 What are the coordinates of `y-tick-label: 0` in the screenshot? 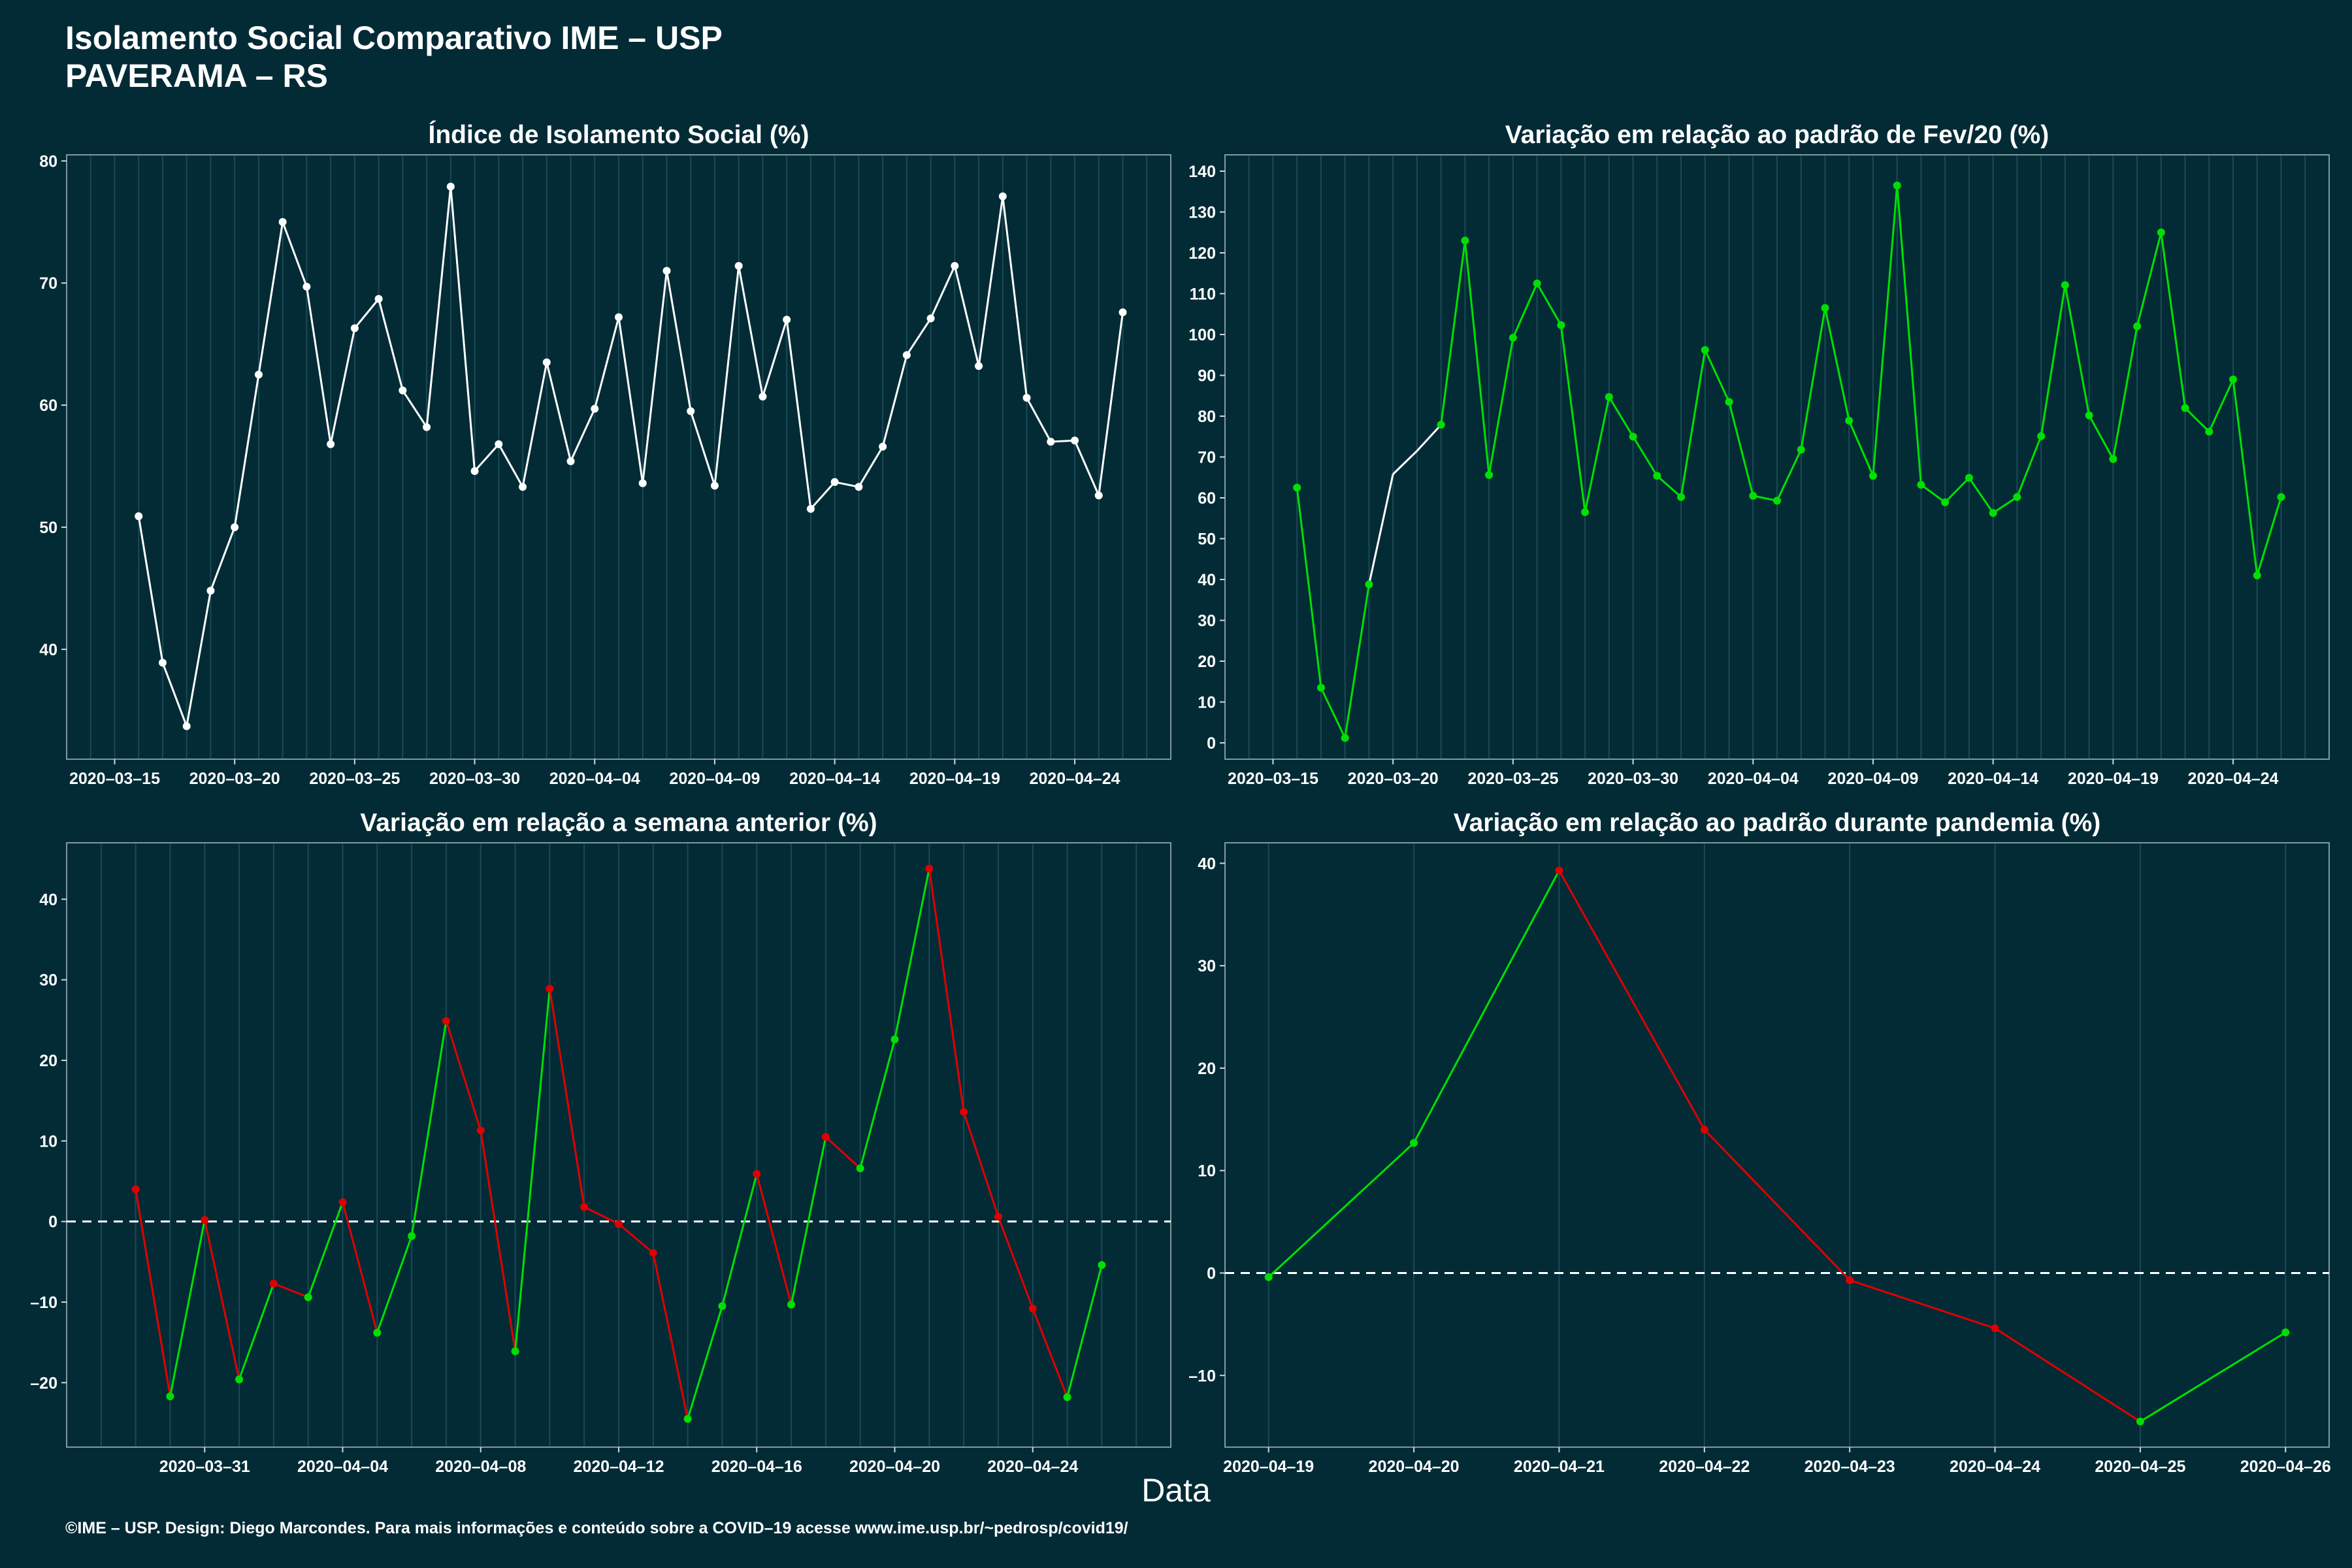 It's located at (52, 1222).